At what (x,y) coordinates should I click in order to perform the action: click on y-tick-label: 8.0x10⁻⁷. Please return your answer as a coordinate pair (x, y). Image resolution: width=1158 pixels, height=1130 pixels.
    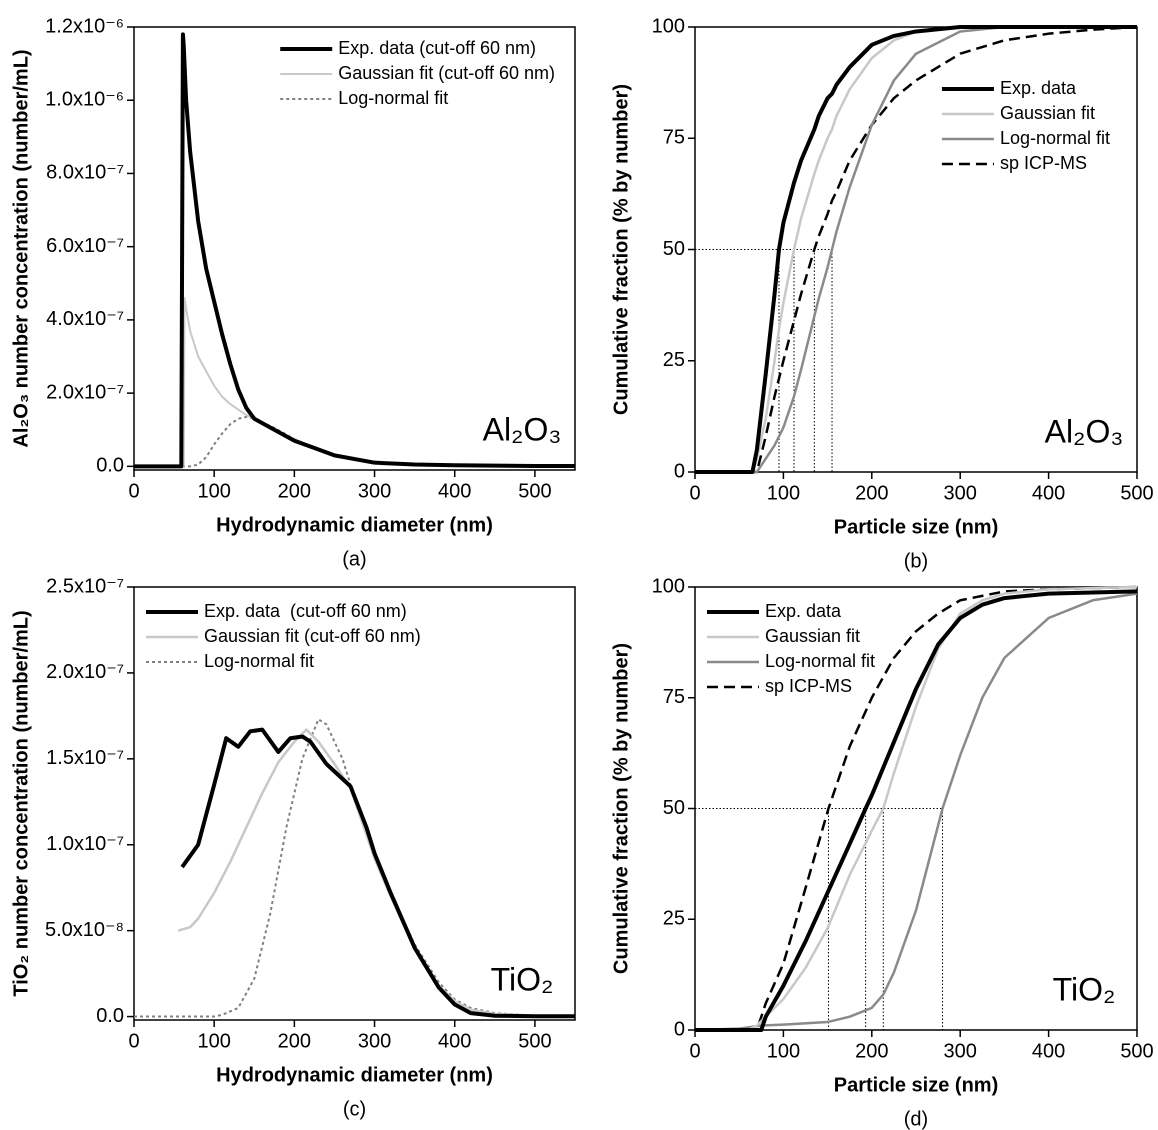
    Looking at the image, I should click on (85, 173).